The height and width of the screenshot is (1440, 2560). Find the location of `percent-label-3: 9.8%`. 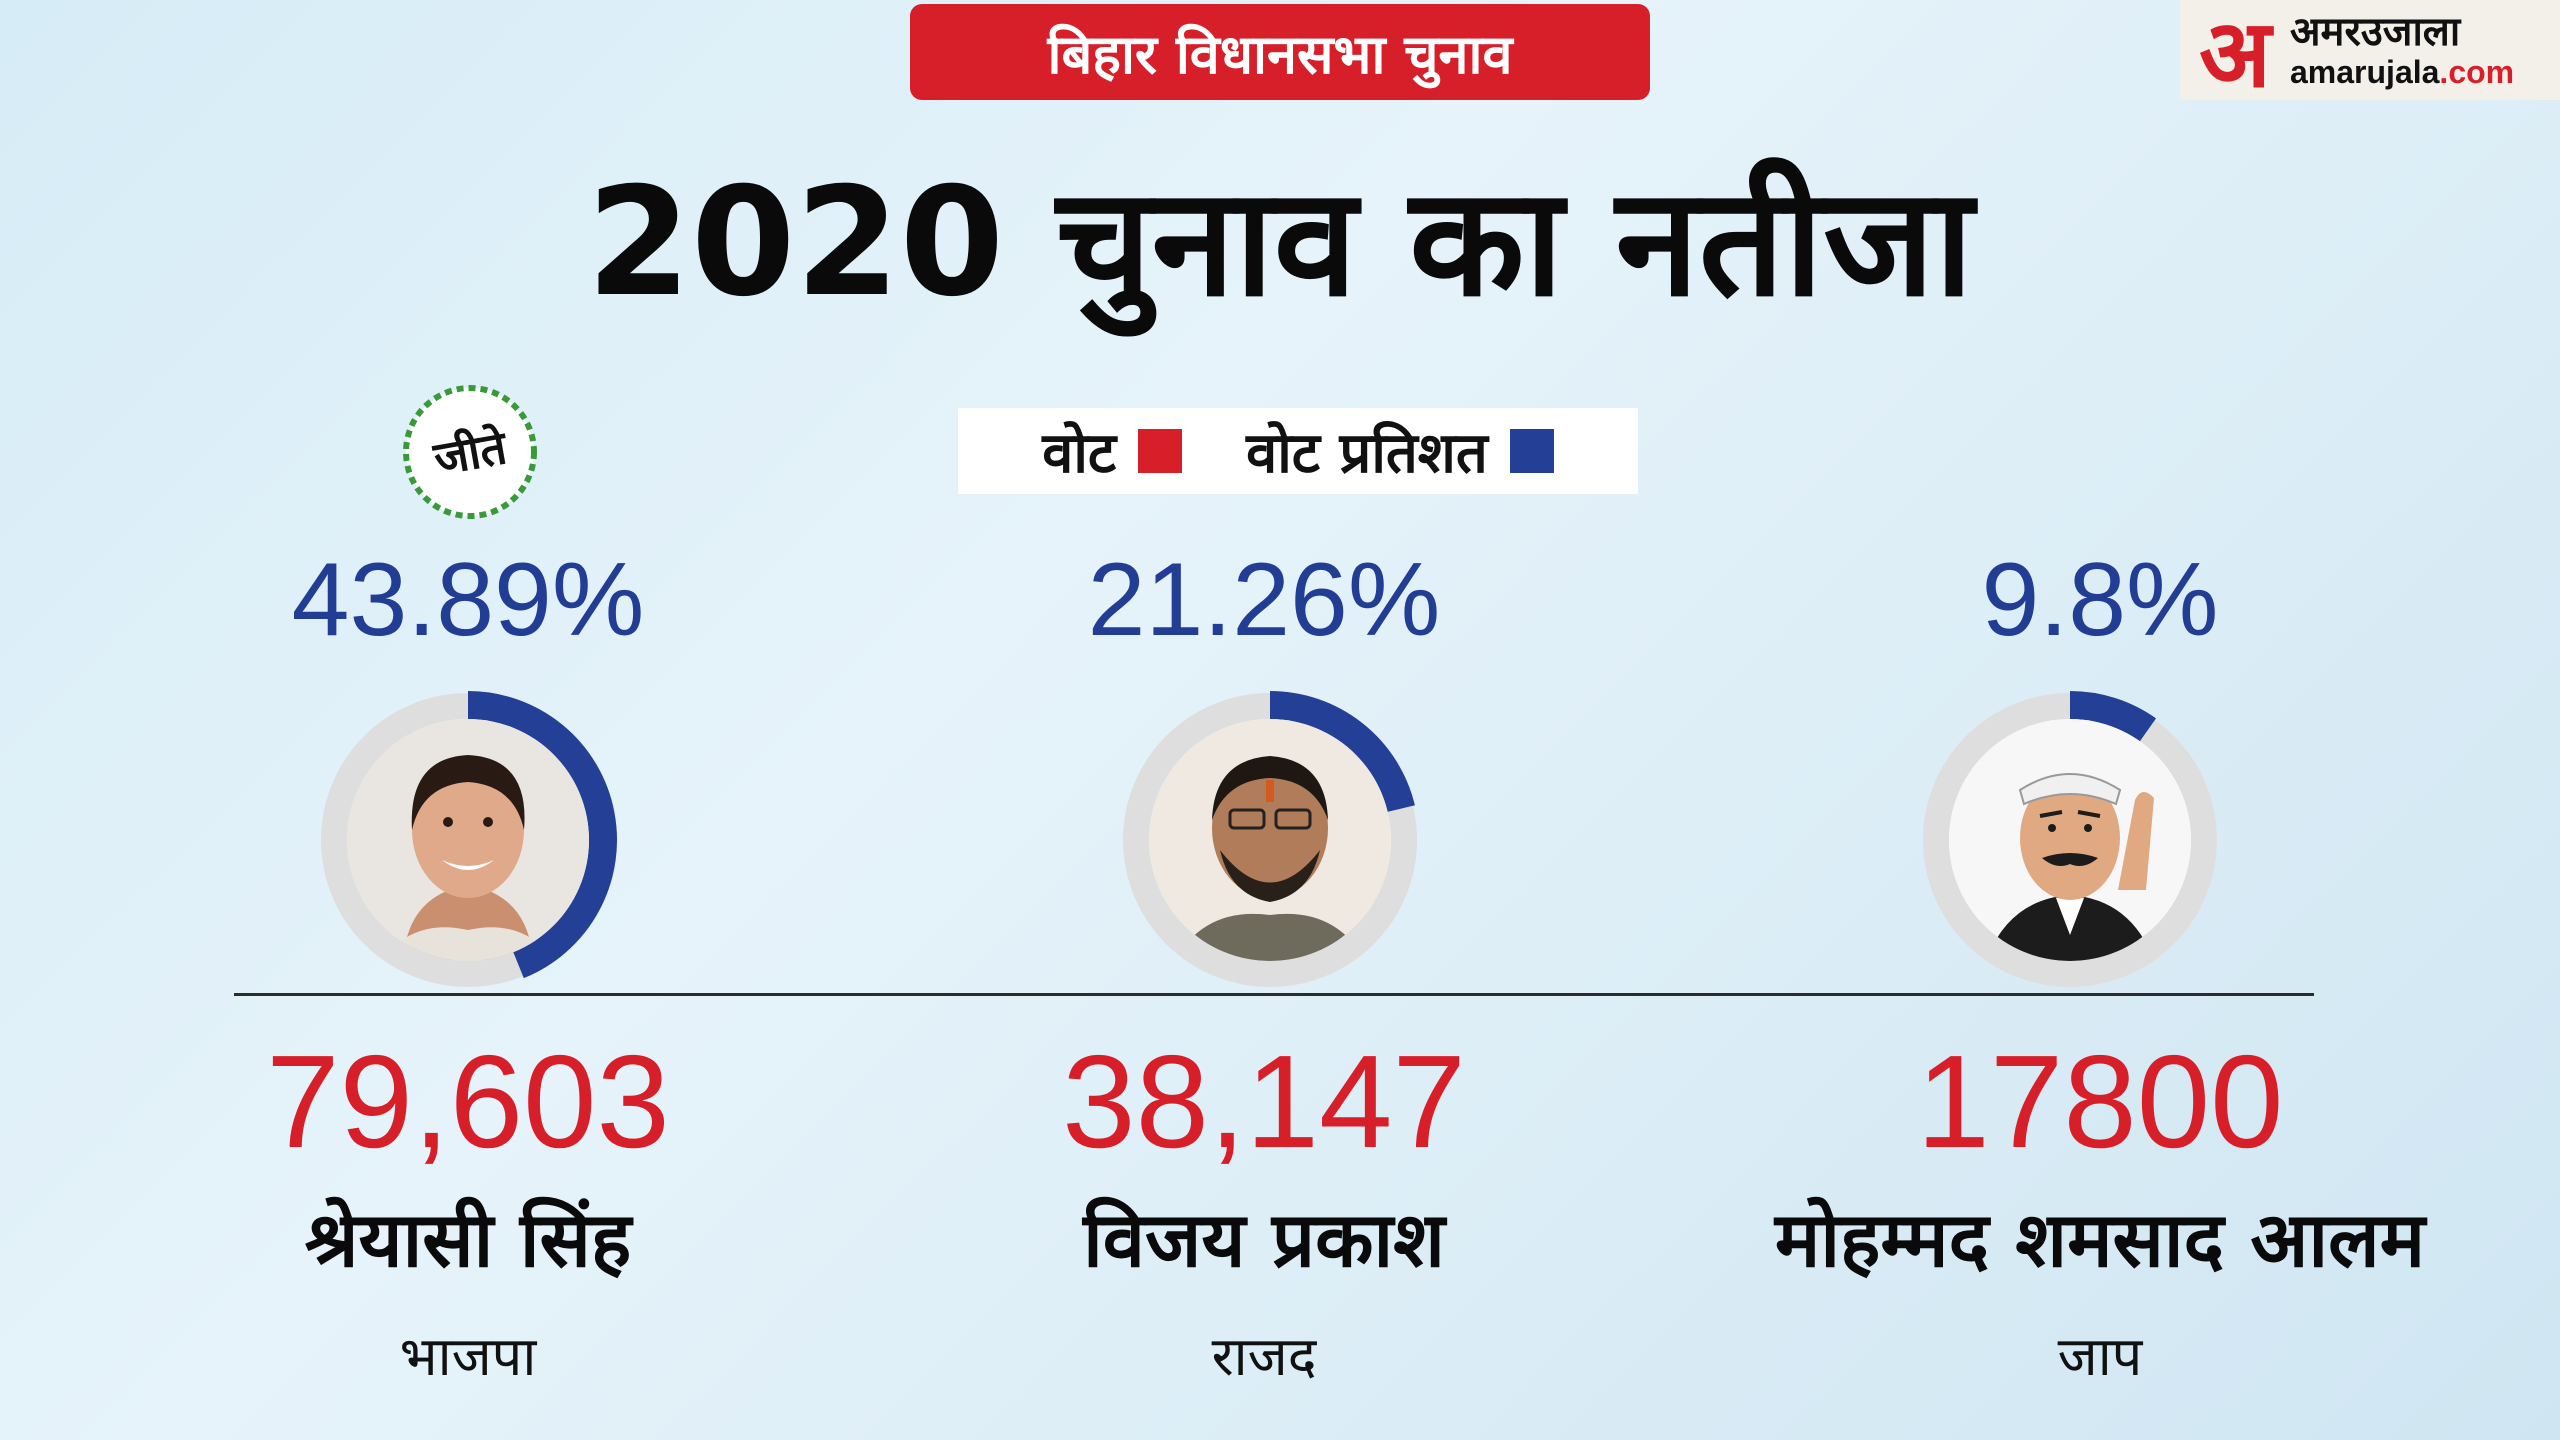

percent-label-3: 9.8% is located at coordinates (2100, 600).